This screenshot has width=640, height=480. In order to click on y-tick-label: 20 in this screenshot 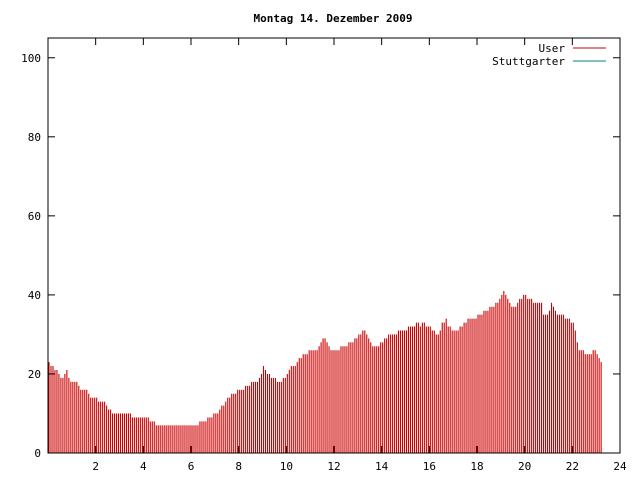, I will do `click(34, 374)`.